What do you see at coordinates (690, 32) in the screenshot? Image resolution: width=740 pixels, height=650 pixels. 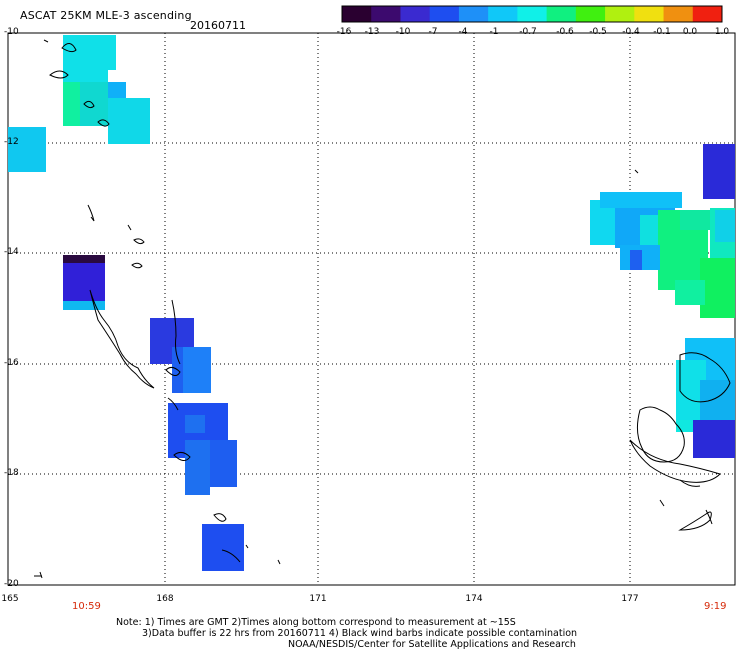 I see `colorbar-label: 0.0` at bounding box center [690, 32].